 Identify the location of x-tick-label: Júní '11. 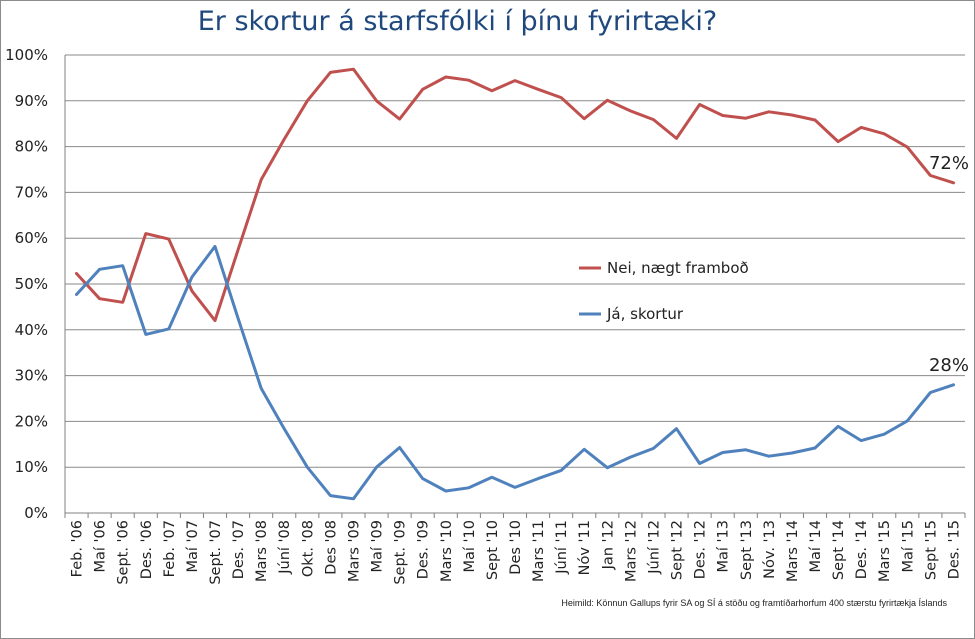
(562, 547).